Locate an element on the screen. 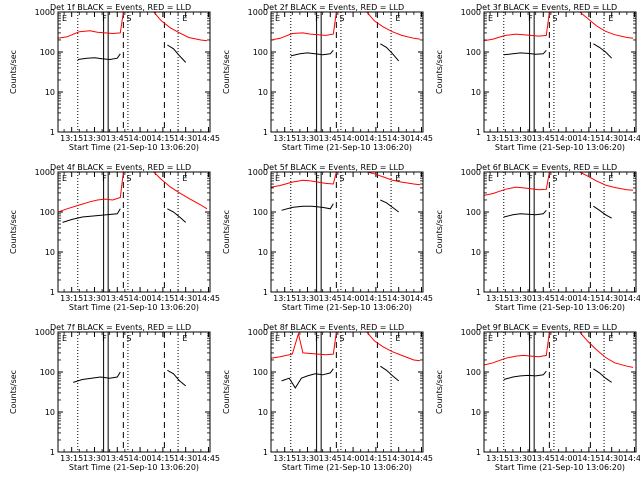 Image resolution: width=640 pixels, height=480 pixels. chart-title: Det 1f BLACK = Events, RED = LLD is located at coordinates (120, 7).